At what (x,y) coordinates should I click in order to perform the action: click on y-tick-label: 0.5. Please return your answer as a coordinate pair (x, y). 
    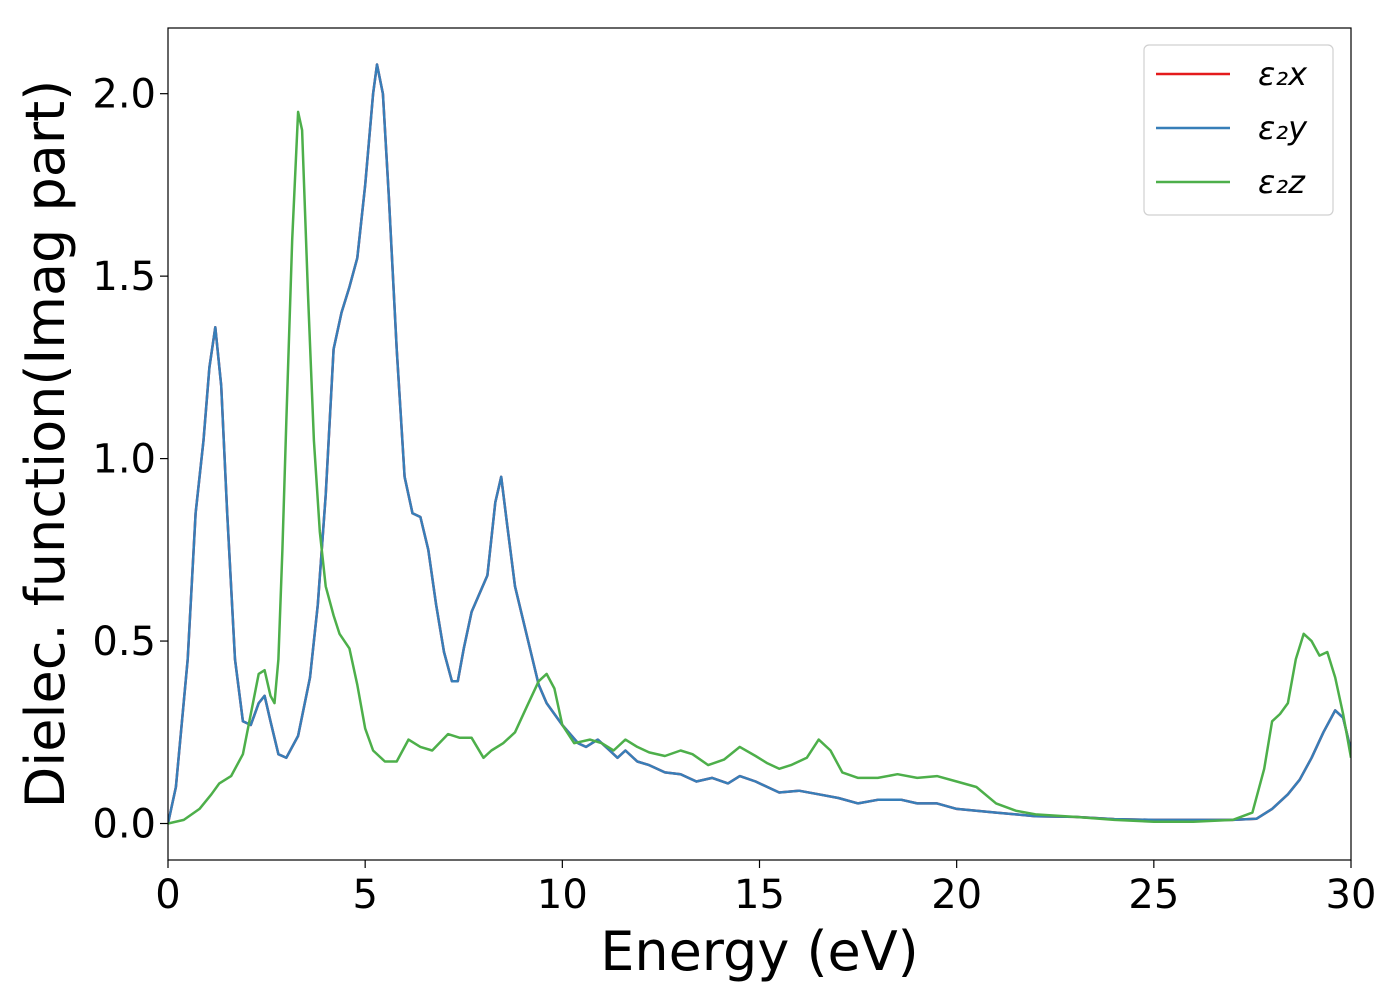
    Looking at the image, I should click on (124, 642).